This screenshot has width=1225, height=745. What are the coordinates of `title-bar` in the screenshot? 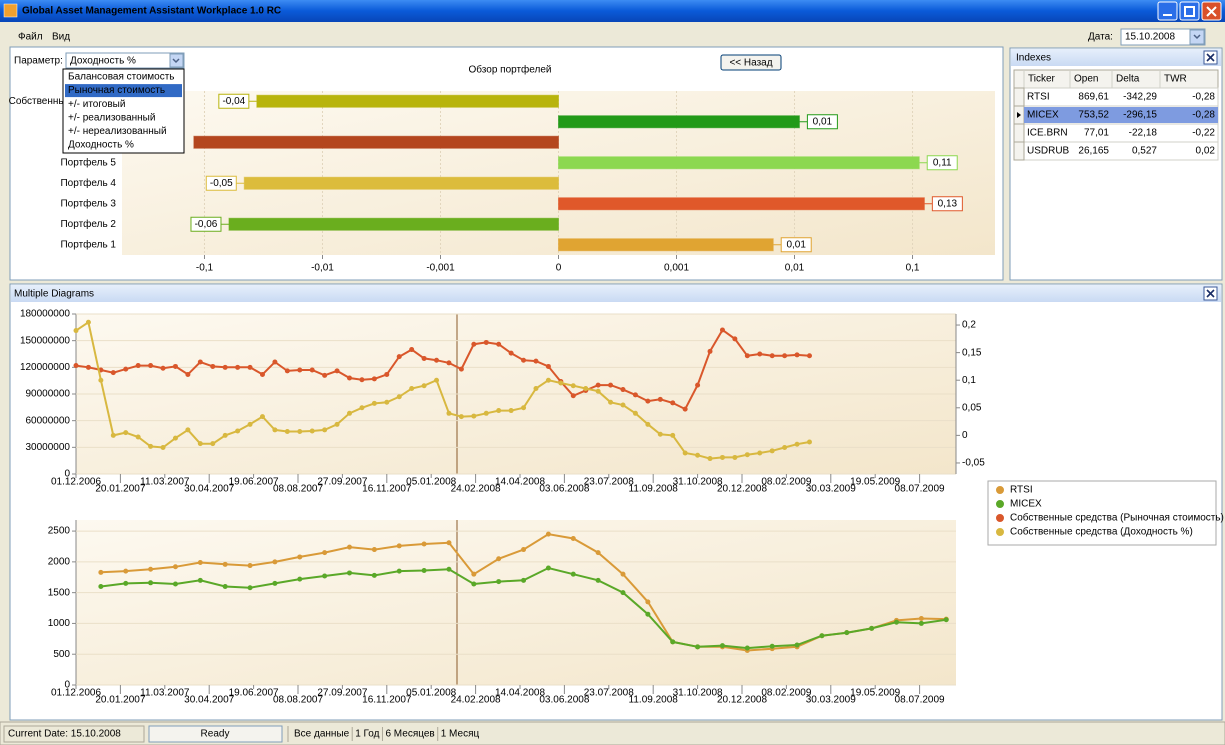 It's located at (612, 11).